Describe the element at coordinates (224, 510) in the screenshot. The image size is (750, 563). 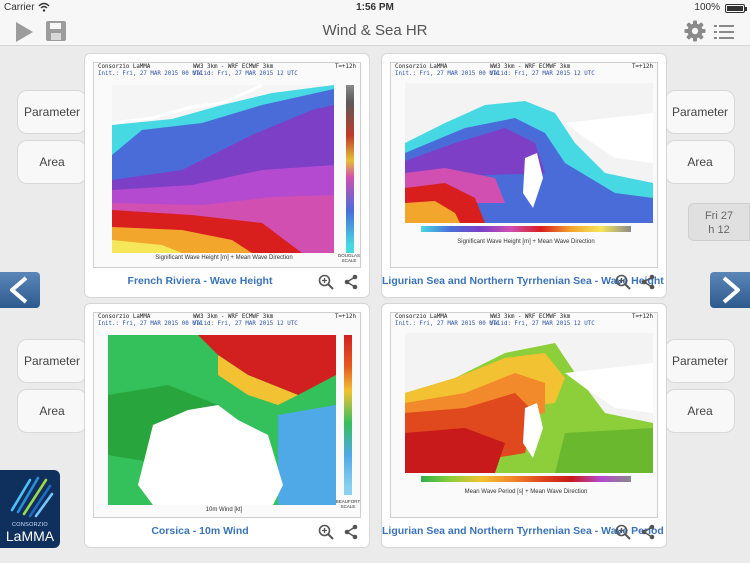
I see `map-legend: 10m Wind [kt]` at that location.